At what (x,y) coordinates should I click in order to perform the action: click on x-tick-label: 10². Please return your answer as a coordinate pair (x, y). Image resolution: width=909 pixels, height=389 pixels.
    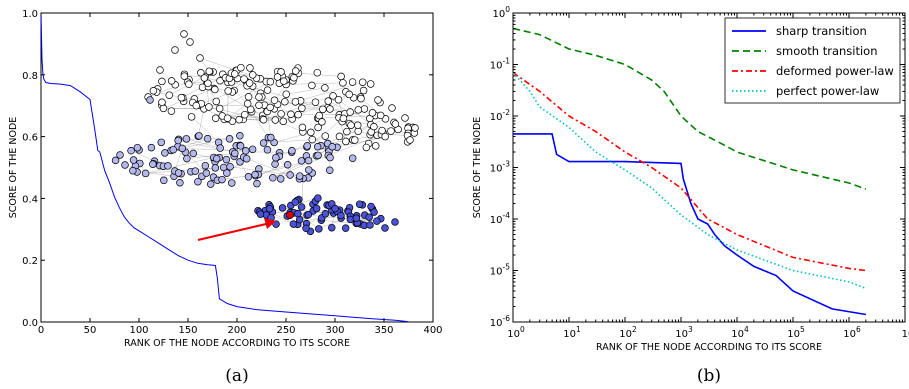
    Looking at the image, I should click on (628, 332).